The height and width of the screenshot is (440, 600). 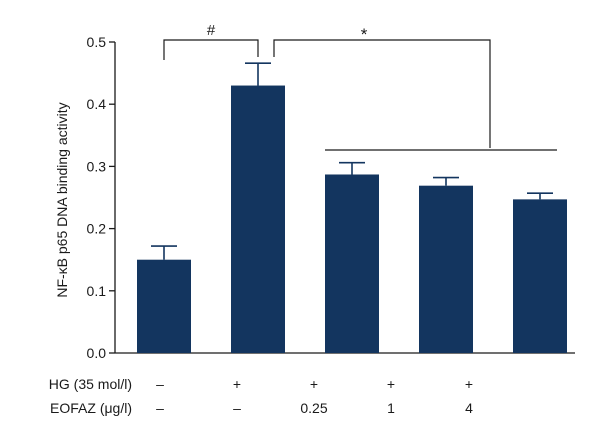 I want to click on y-tick-label: 0.5, so click(x=97, y=42).